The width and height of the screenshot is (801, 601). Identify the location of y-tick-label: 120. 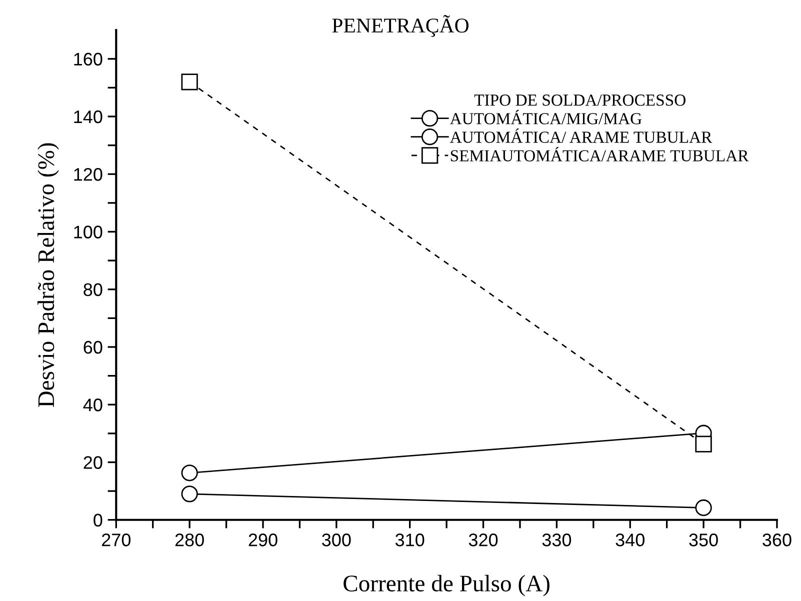
(88, 174).